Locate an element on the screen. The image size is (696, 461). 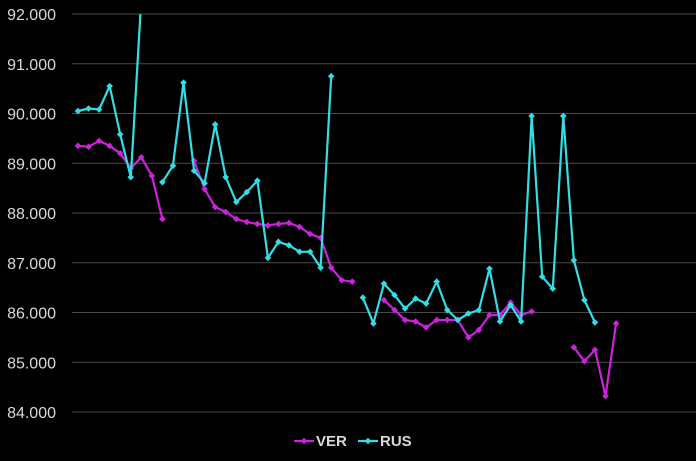
legend: VER RUS is located at coordinates (353, 441).